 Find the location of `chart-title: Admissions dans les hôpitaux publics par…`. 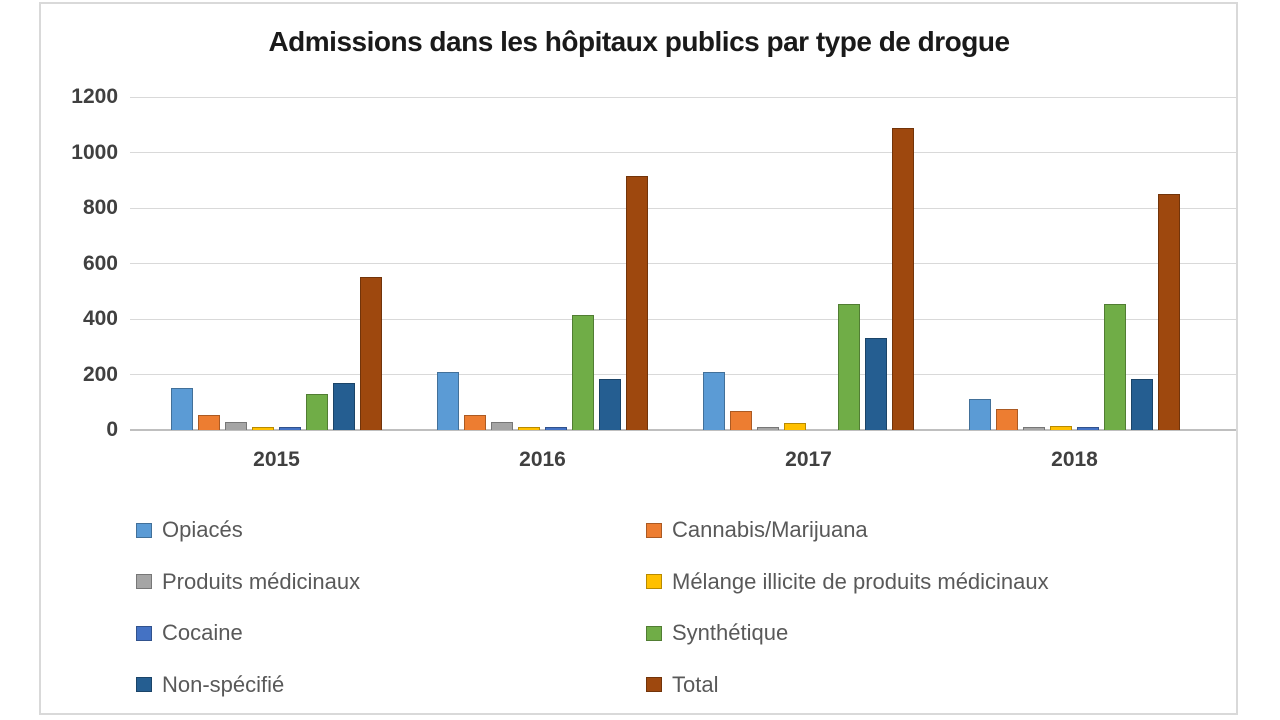

chart-title: Admissions dans les hôpitaux publics par… is located at coordinates (639, 41).